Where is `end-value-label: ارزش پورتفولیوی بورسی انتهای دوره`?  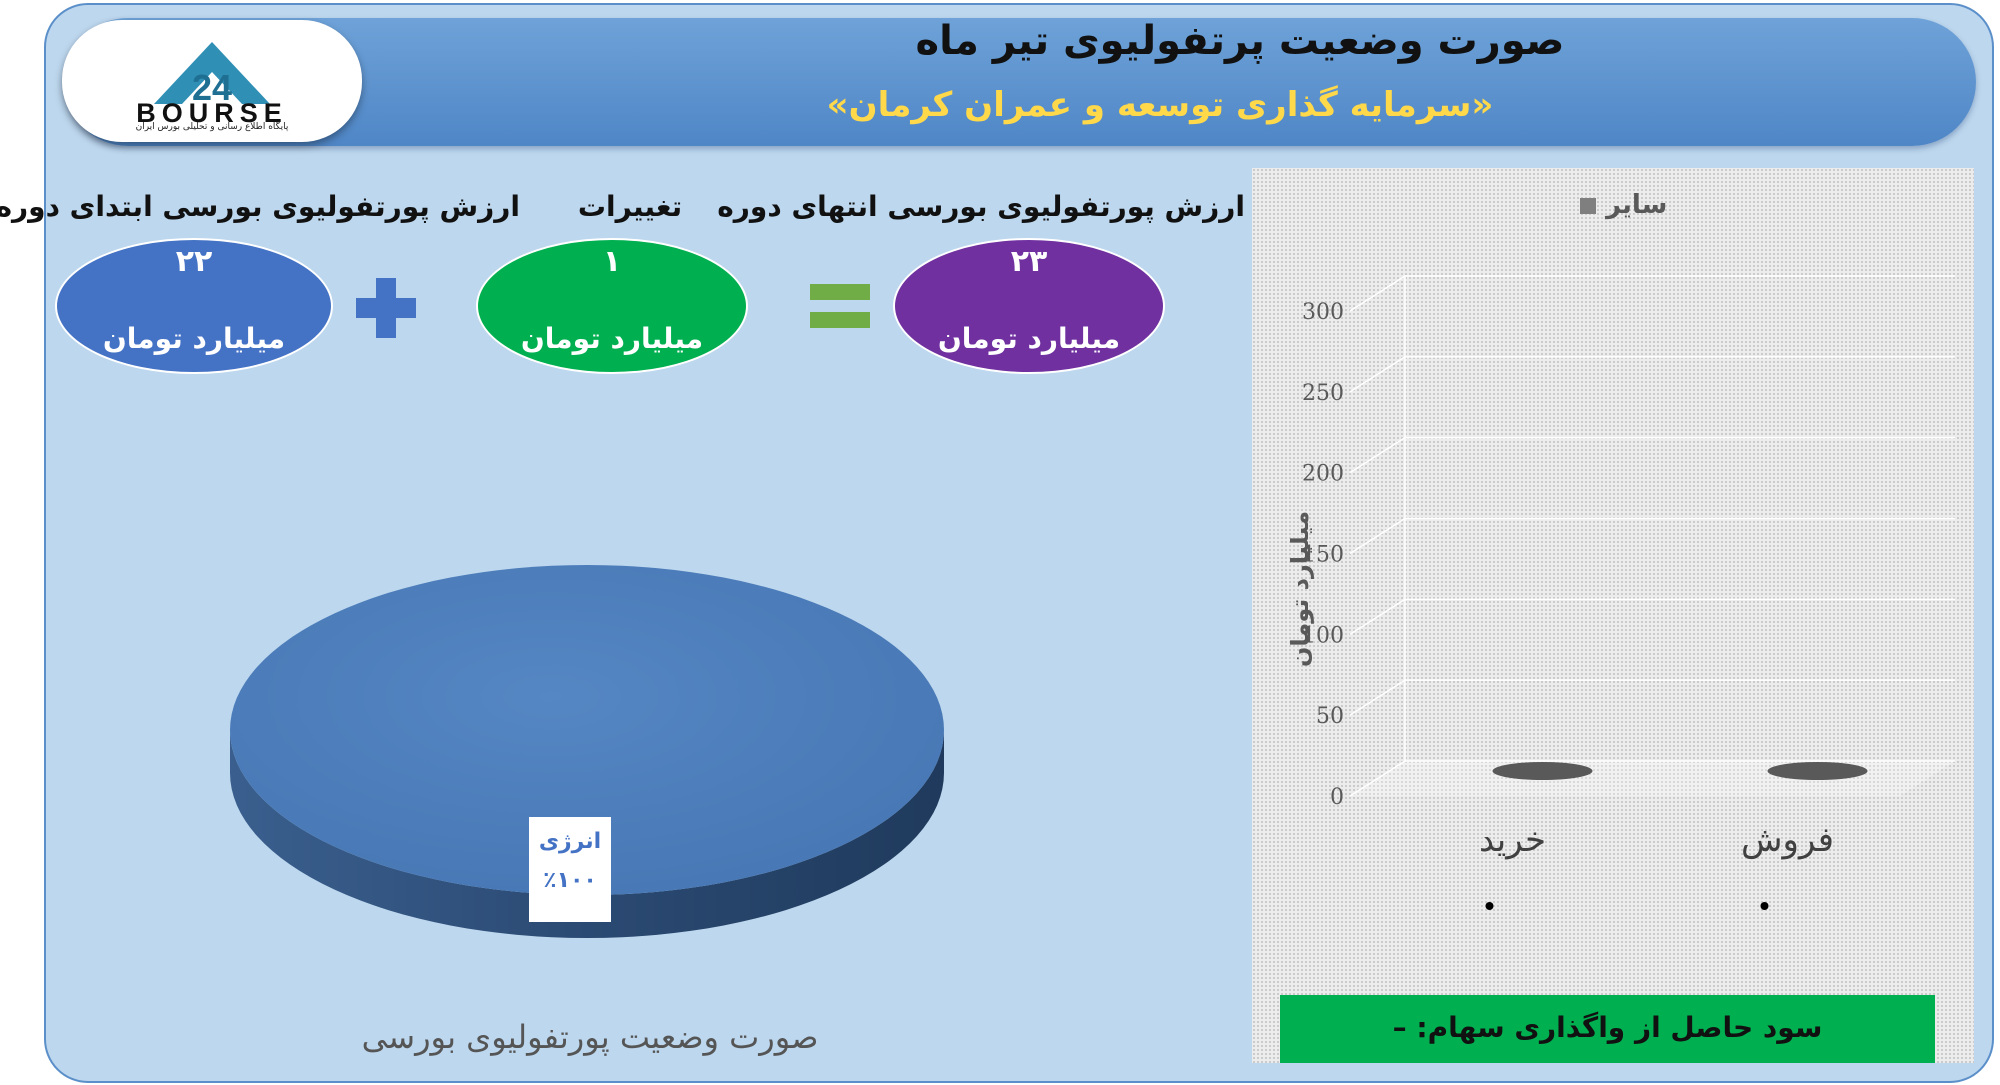 end-value-label: ارزش پورتفولیوی بورسی انتهای دوره is located at coordinates (981, 206).